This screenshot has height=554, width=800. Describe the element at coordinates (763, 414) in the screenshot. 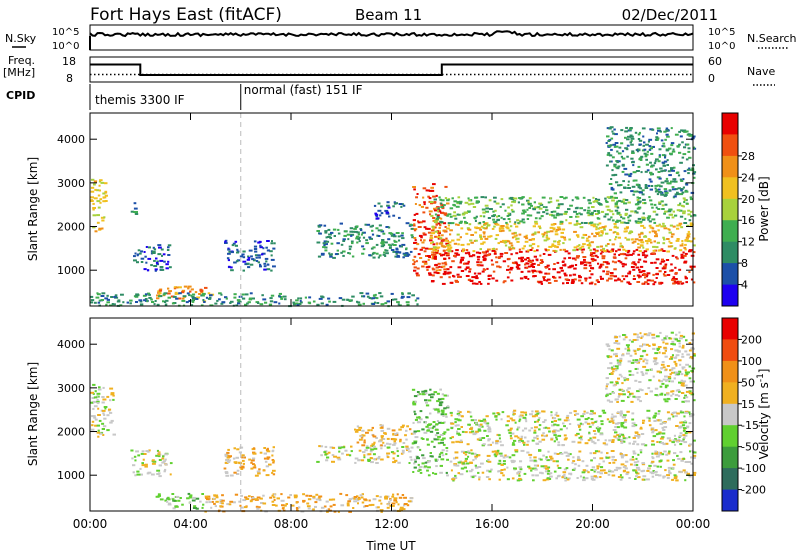

I see `velocity-colorbar-label: Velocity [m s-1]` at that location.